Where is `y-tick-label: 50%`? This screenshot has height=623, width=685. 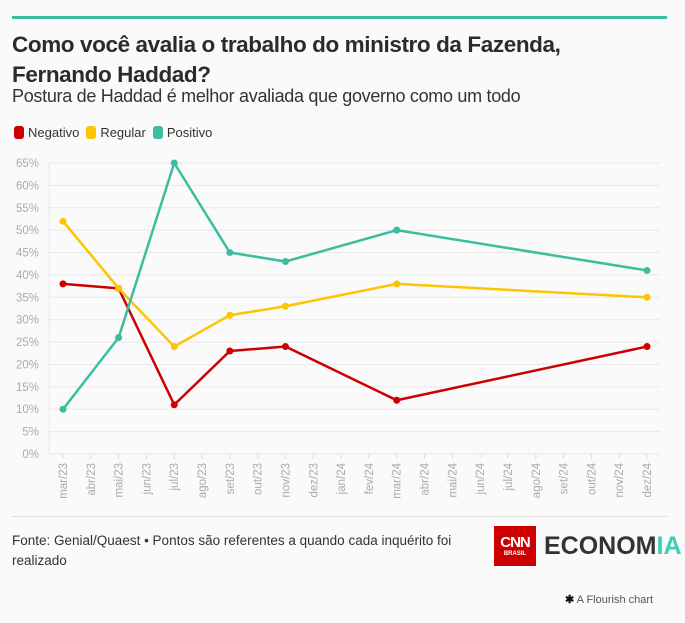
y-tick-label: 50% is located at coordinates (27, 231).